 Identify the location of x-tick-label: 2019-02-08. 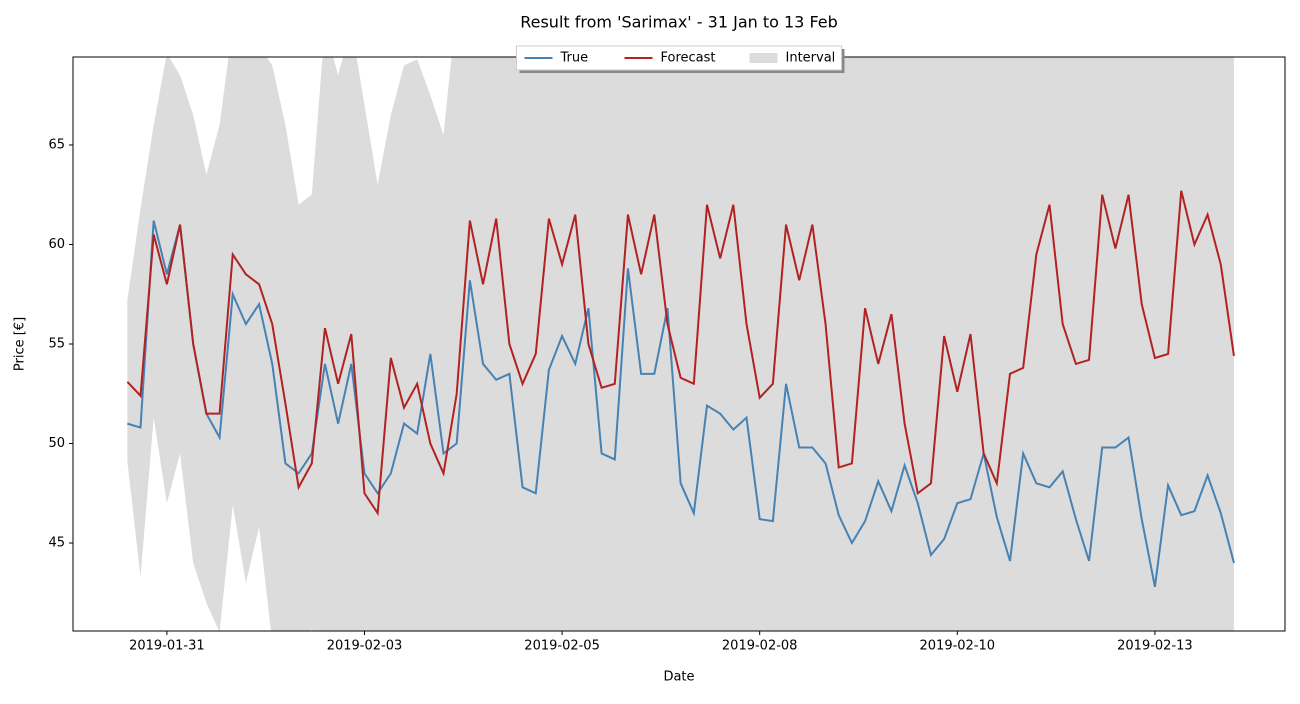
(760, 646).